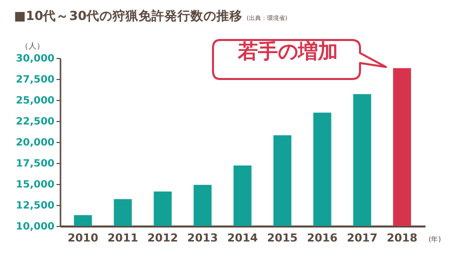 This screenshot has height=260, width=450. Describe the element at coordinates (83, 238) in the screenshot. I see `x-tick-label: 2010` at that location.